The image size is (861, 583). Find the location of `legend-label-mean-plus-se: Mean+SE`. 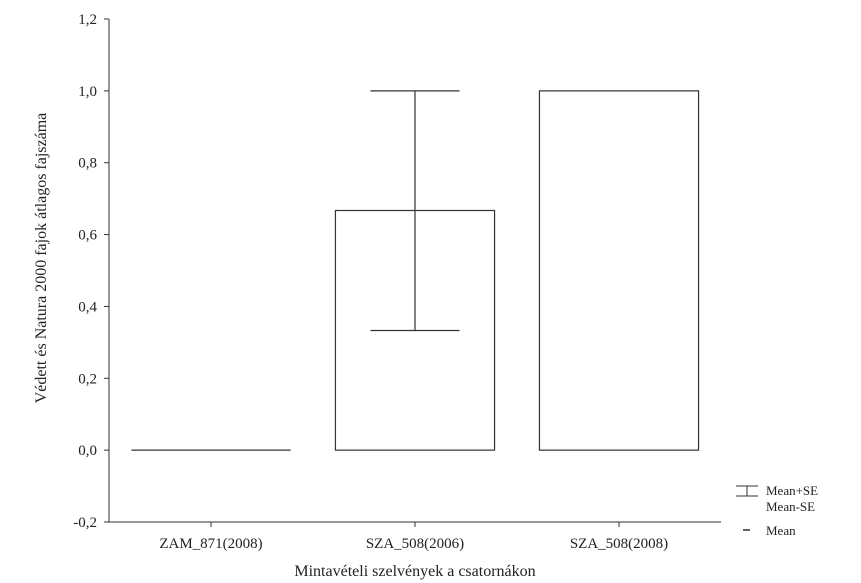

legend-label-mean-plus-se: Mean+SE is located at coordinates (792, 490).